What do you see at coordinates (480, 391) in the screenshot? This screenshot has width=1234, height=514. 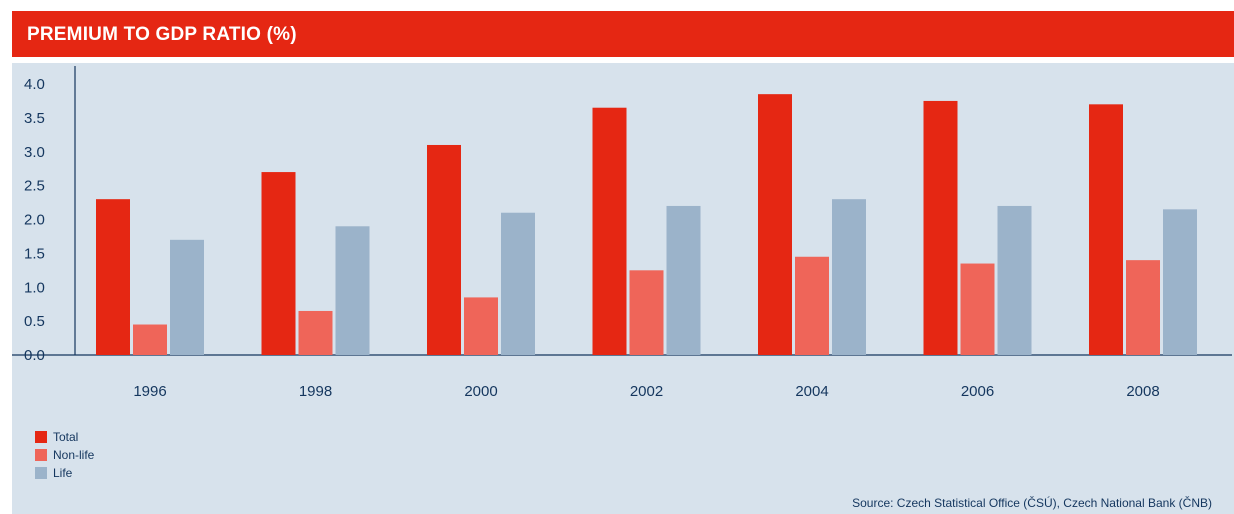 I see `x-tick-label: 2000` at bounding box center [480, 391].